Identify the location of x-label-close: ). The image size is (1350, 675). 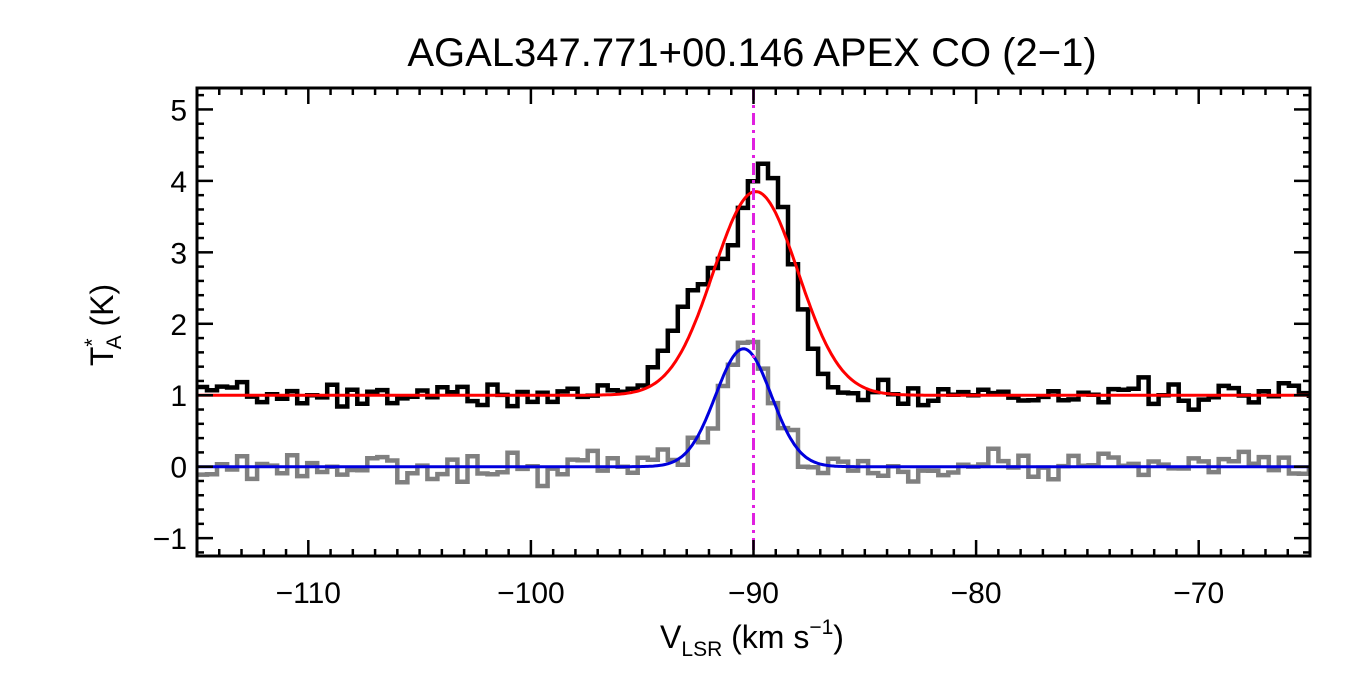
(838, 637).